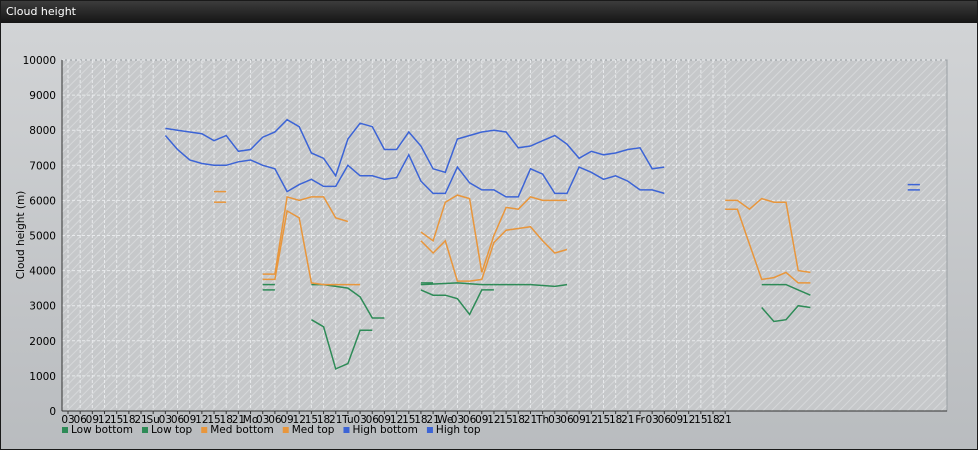 The height and width of the screenshot is (450, 978). I want to click on x-tick-label: Th, so click(542, 420).